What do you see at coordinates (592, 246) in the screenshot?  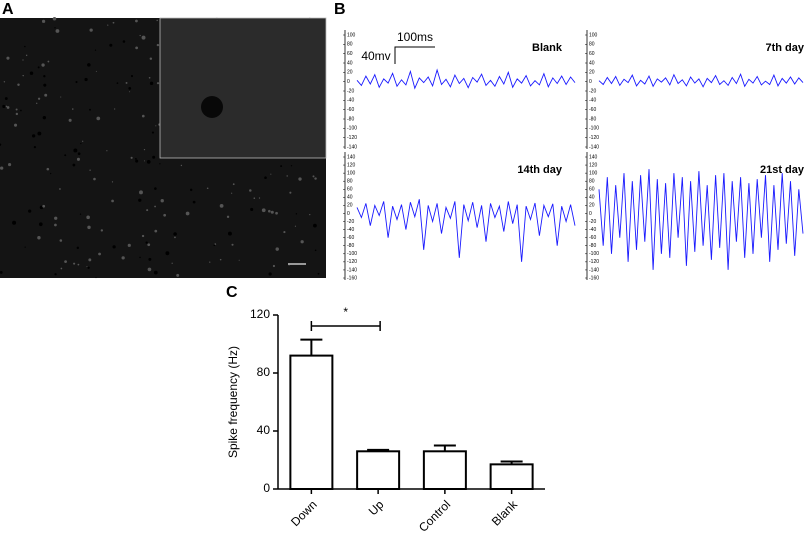 I see `y-tick-label: -80` at bounding box center [592, 246].